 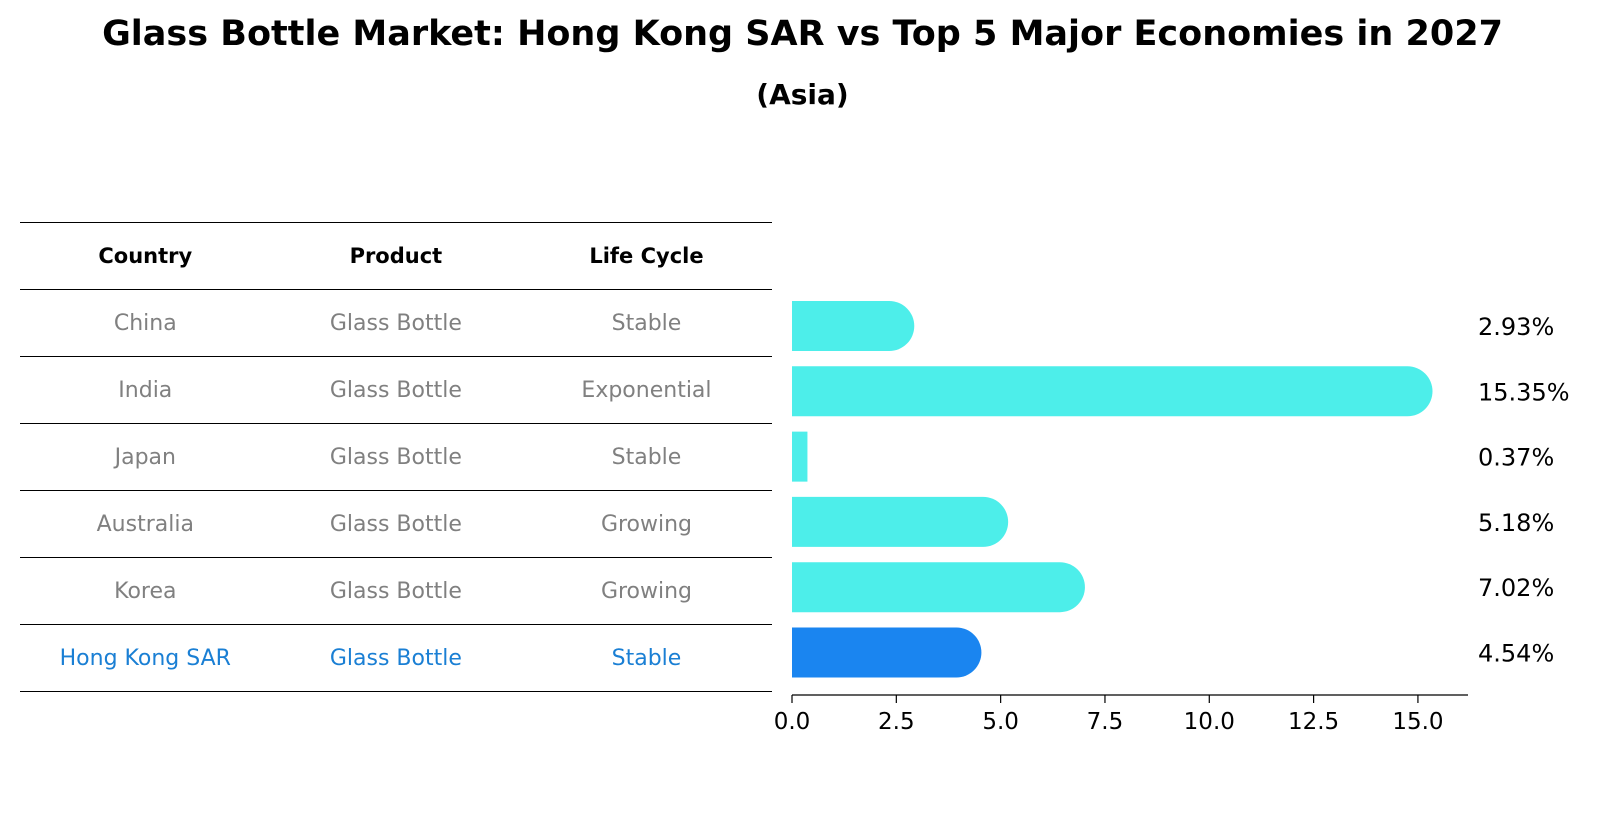 I want to click on x-tick-label: 0.0, so click(x=792, y=722).